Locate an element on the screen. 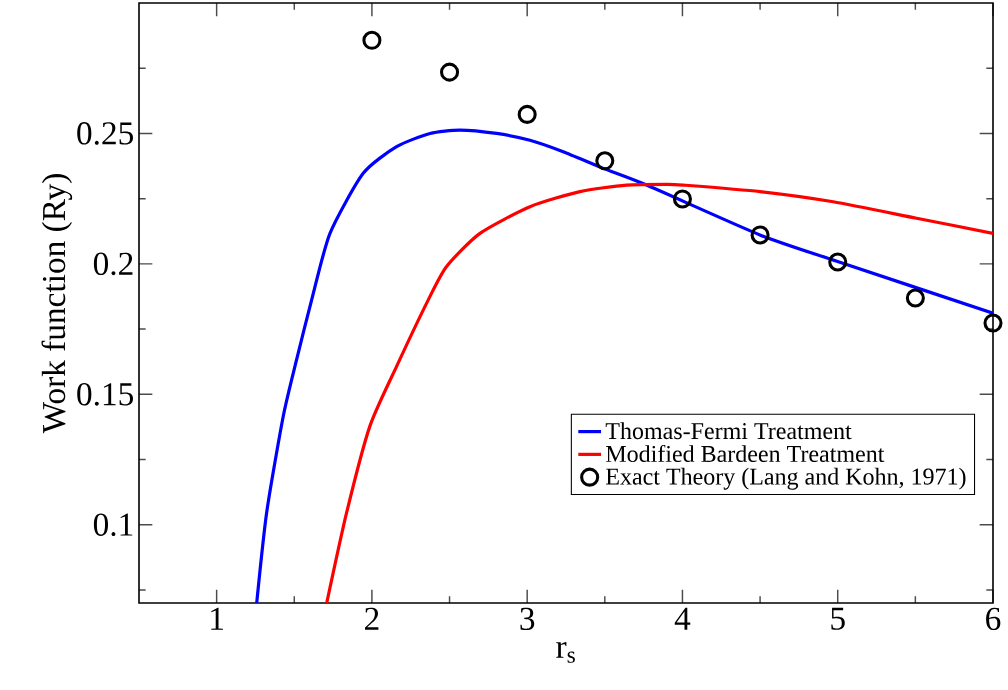 This screenshot has height=690, width=1008. y-axis-title: Work function (Ry) is located at coordinates (57, 304).